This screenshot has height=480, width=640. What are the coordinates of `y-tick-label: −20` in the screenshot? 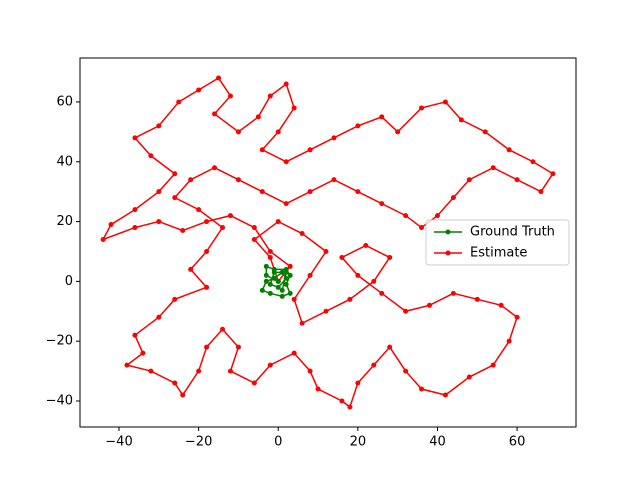 It's located at (59, 341).